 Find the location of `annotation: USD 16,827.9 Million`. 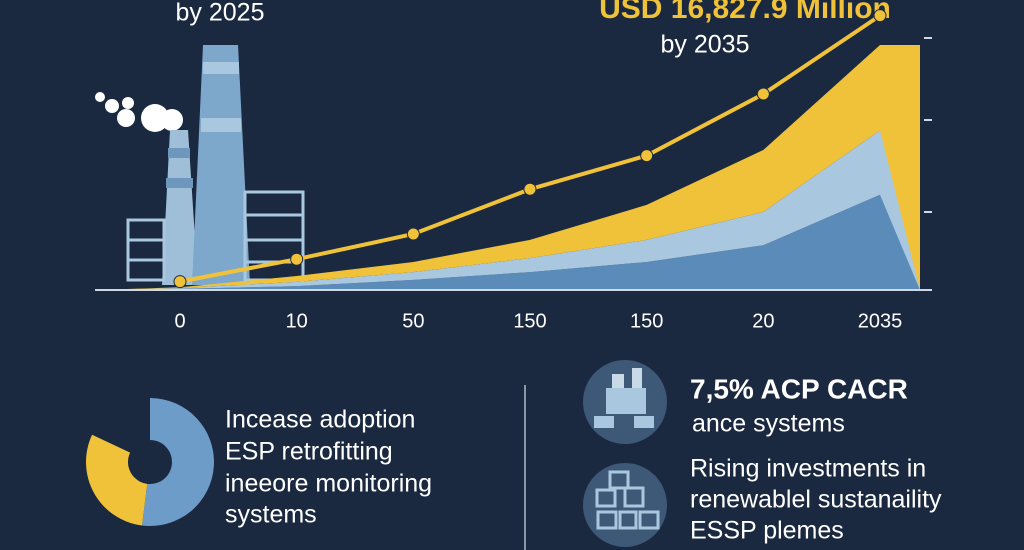

annotation: USD 16,827.9 Million is located at coordinates (745, 12).